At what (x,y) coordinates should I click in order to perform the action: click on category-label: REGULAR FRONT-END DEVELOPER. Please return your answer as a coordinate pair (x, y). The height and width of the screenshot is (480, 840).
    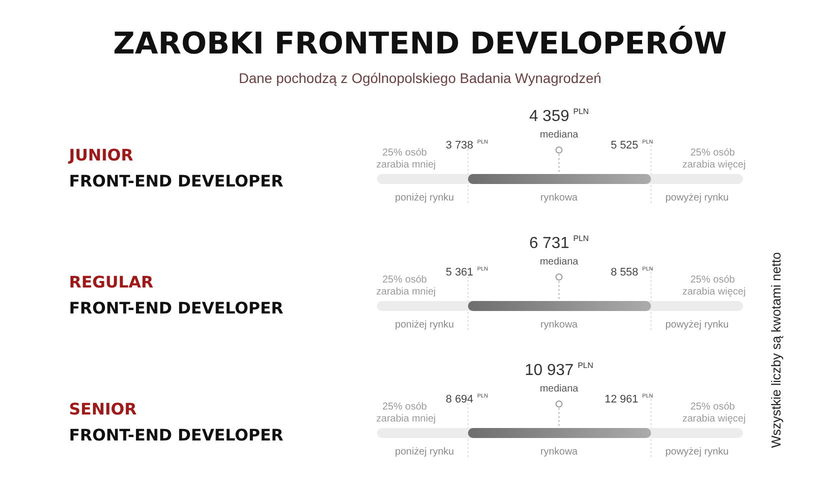
    Looking at the image, I should click on (176, 295).